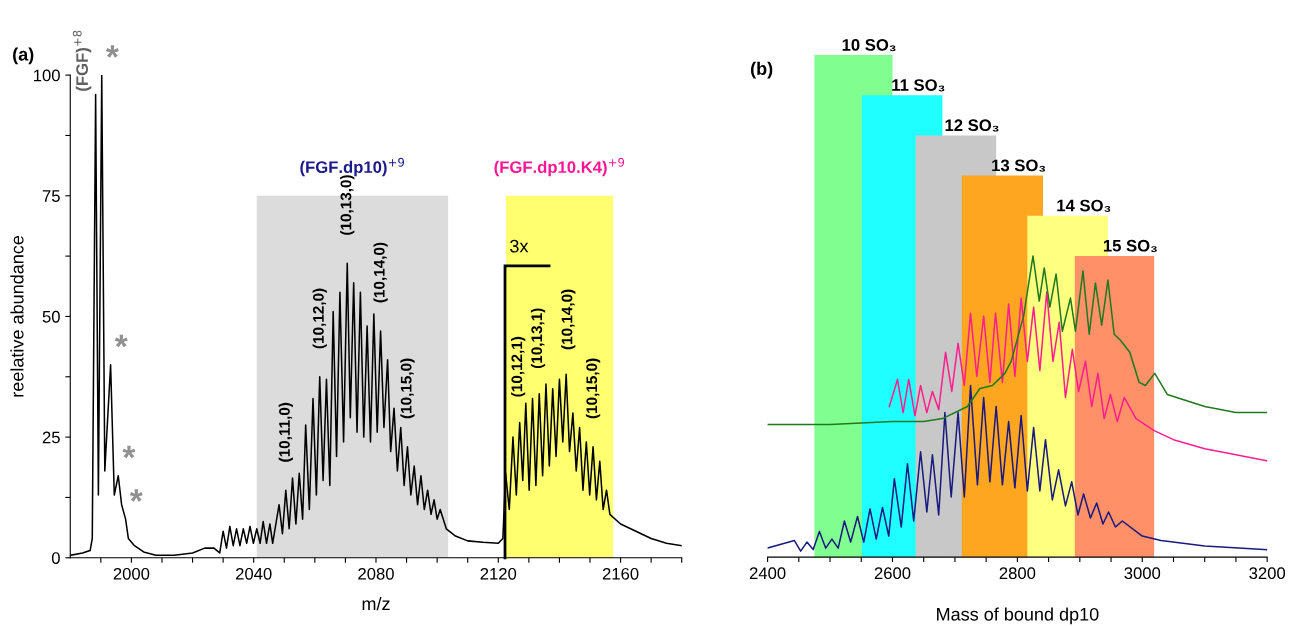 This screenshot has height=626, width=1301. Describe the element at coordinates (285, 432) in the screenshot. I see `annotation: (10,11,0)` at that location.